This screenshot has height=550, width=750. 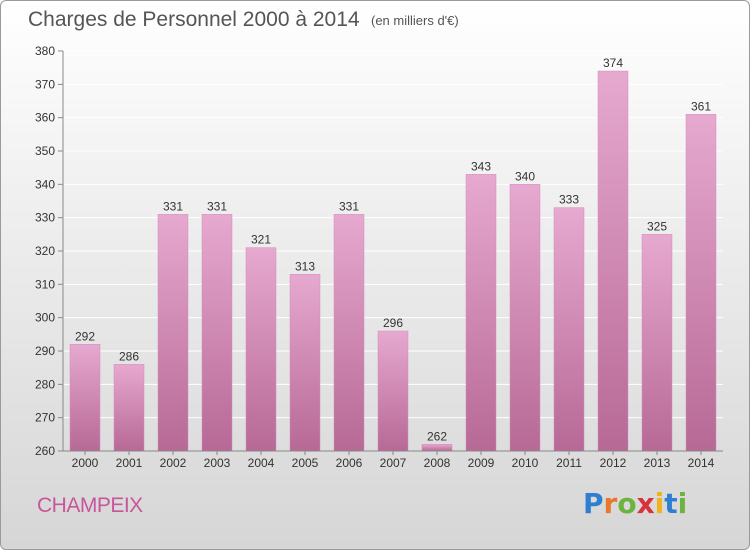 I want to click on data-label: 361, so click(x=701, y=106).